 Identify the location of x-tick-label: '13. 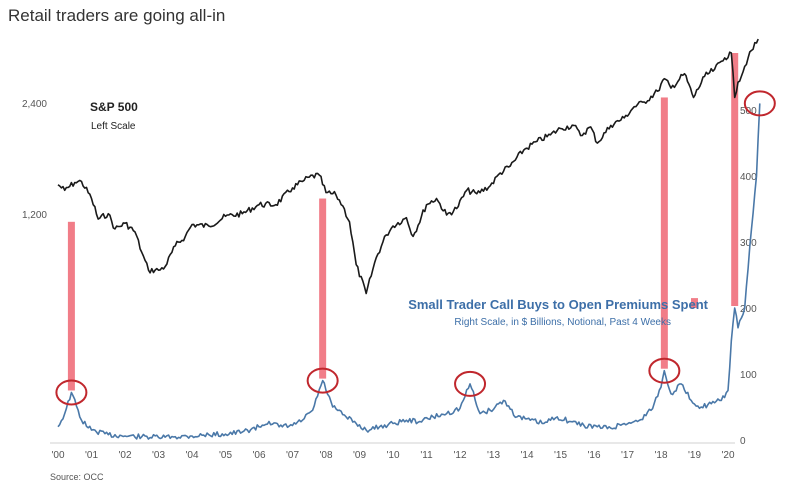
(493, 455).